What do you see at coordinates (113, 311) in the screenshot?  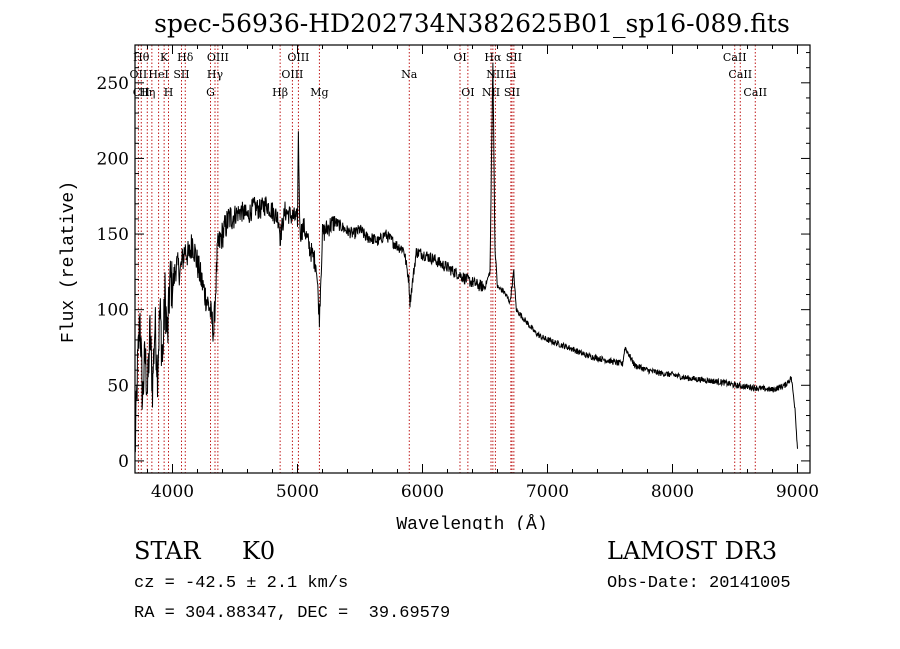 I see `y-tick-label: 100` at bounding box center [113, 311].